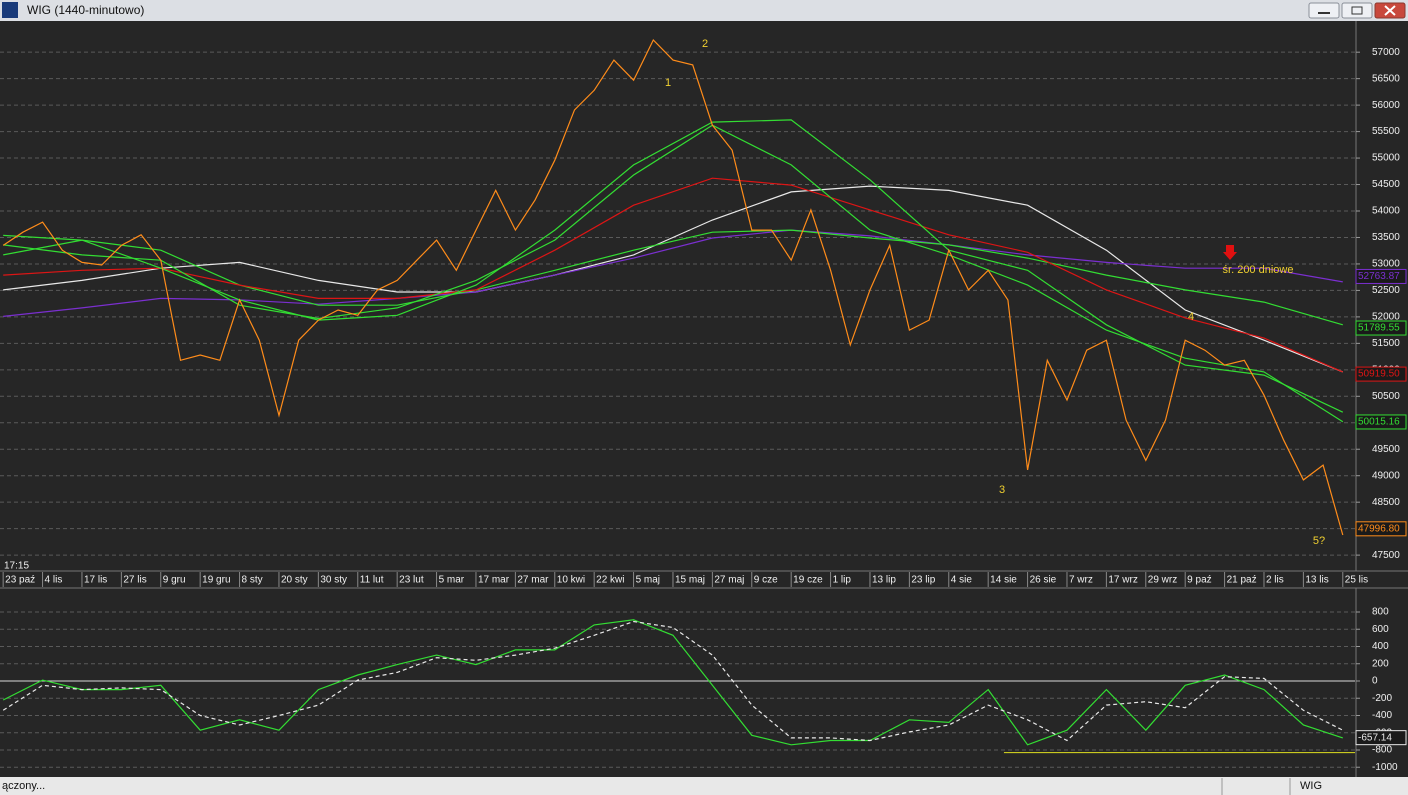 This screenshot has width=1408, height=795. What do you see at coordinates (1375, 681) in the screenshot?
I see `y-tick-label: 0` at bounding box center [1375, 681].